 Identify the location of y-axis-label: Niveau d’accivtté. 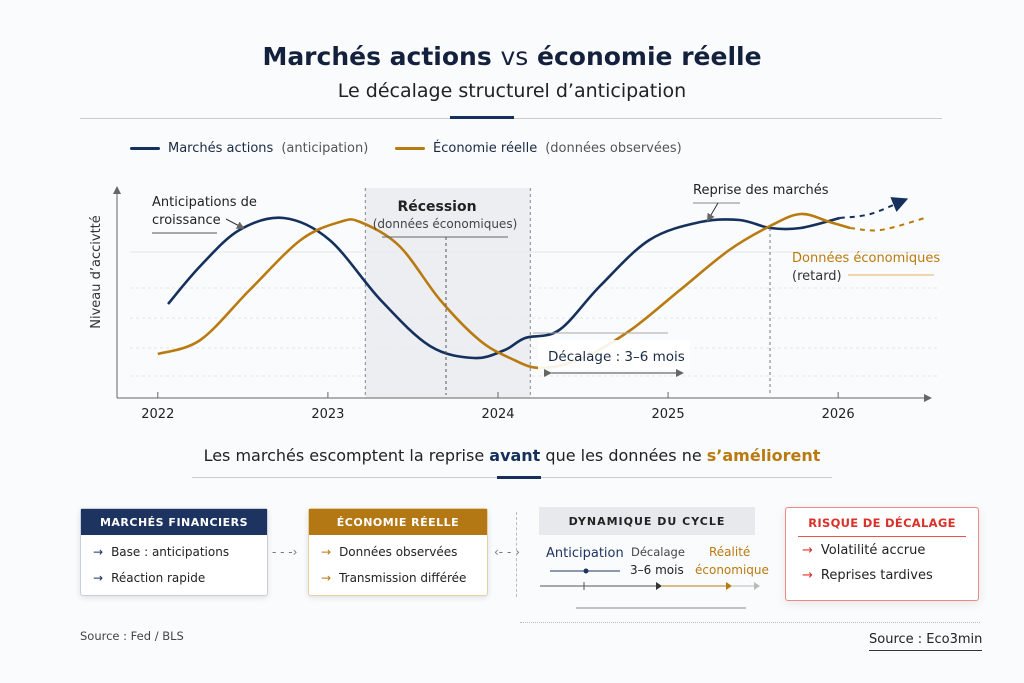
(96, 272).